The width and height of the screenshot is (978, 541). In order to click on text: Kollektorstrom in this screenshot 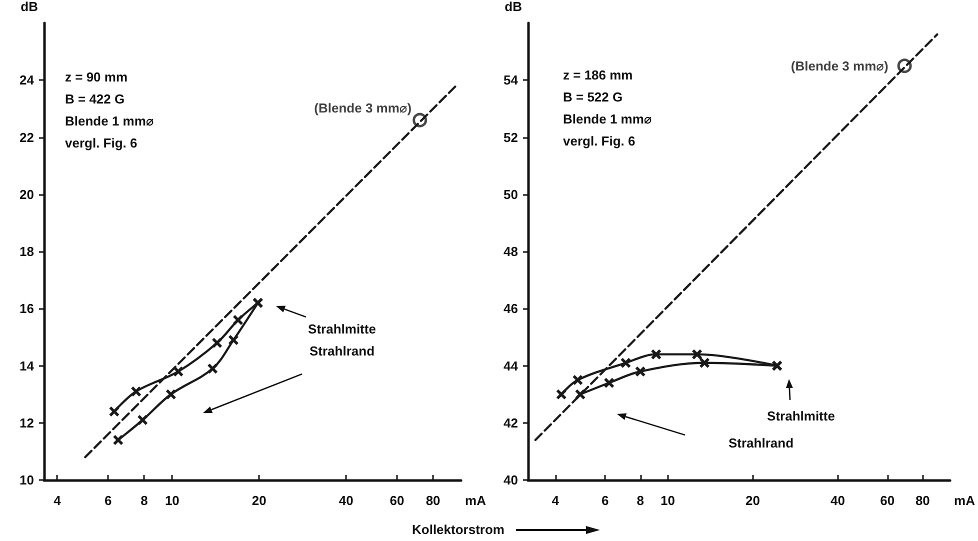, I will do `click(458, 529)`.